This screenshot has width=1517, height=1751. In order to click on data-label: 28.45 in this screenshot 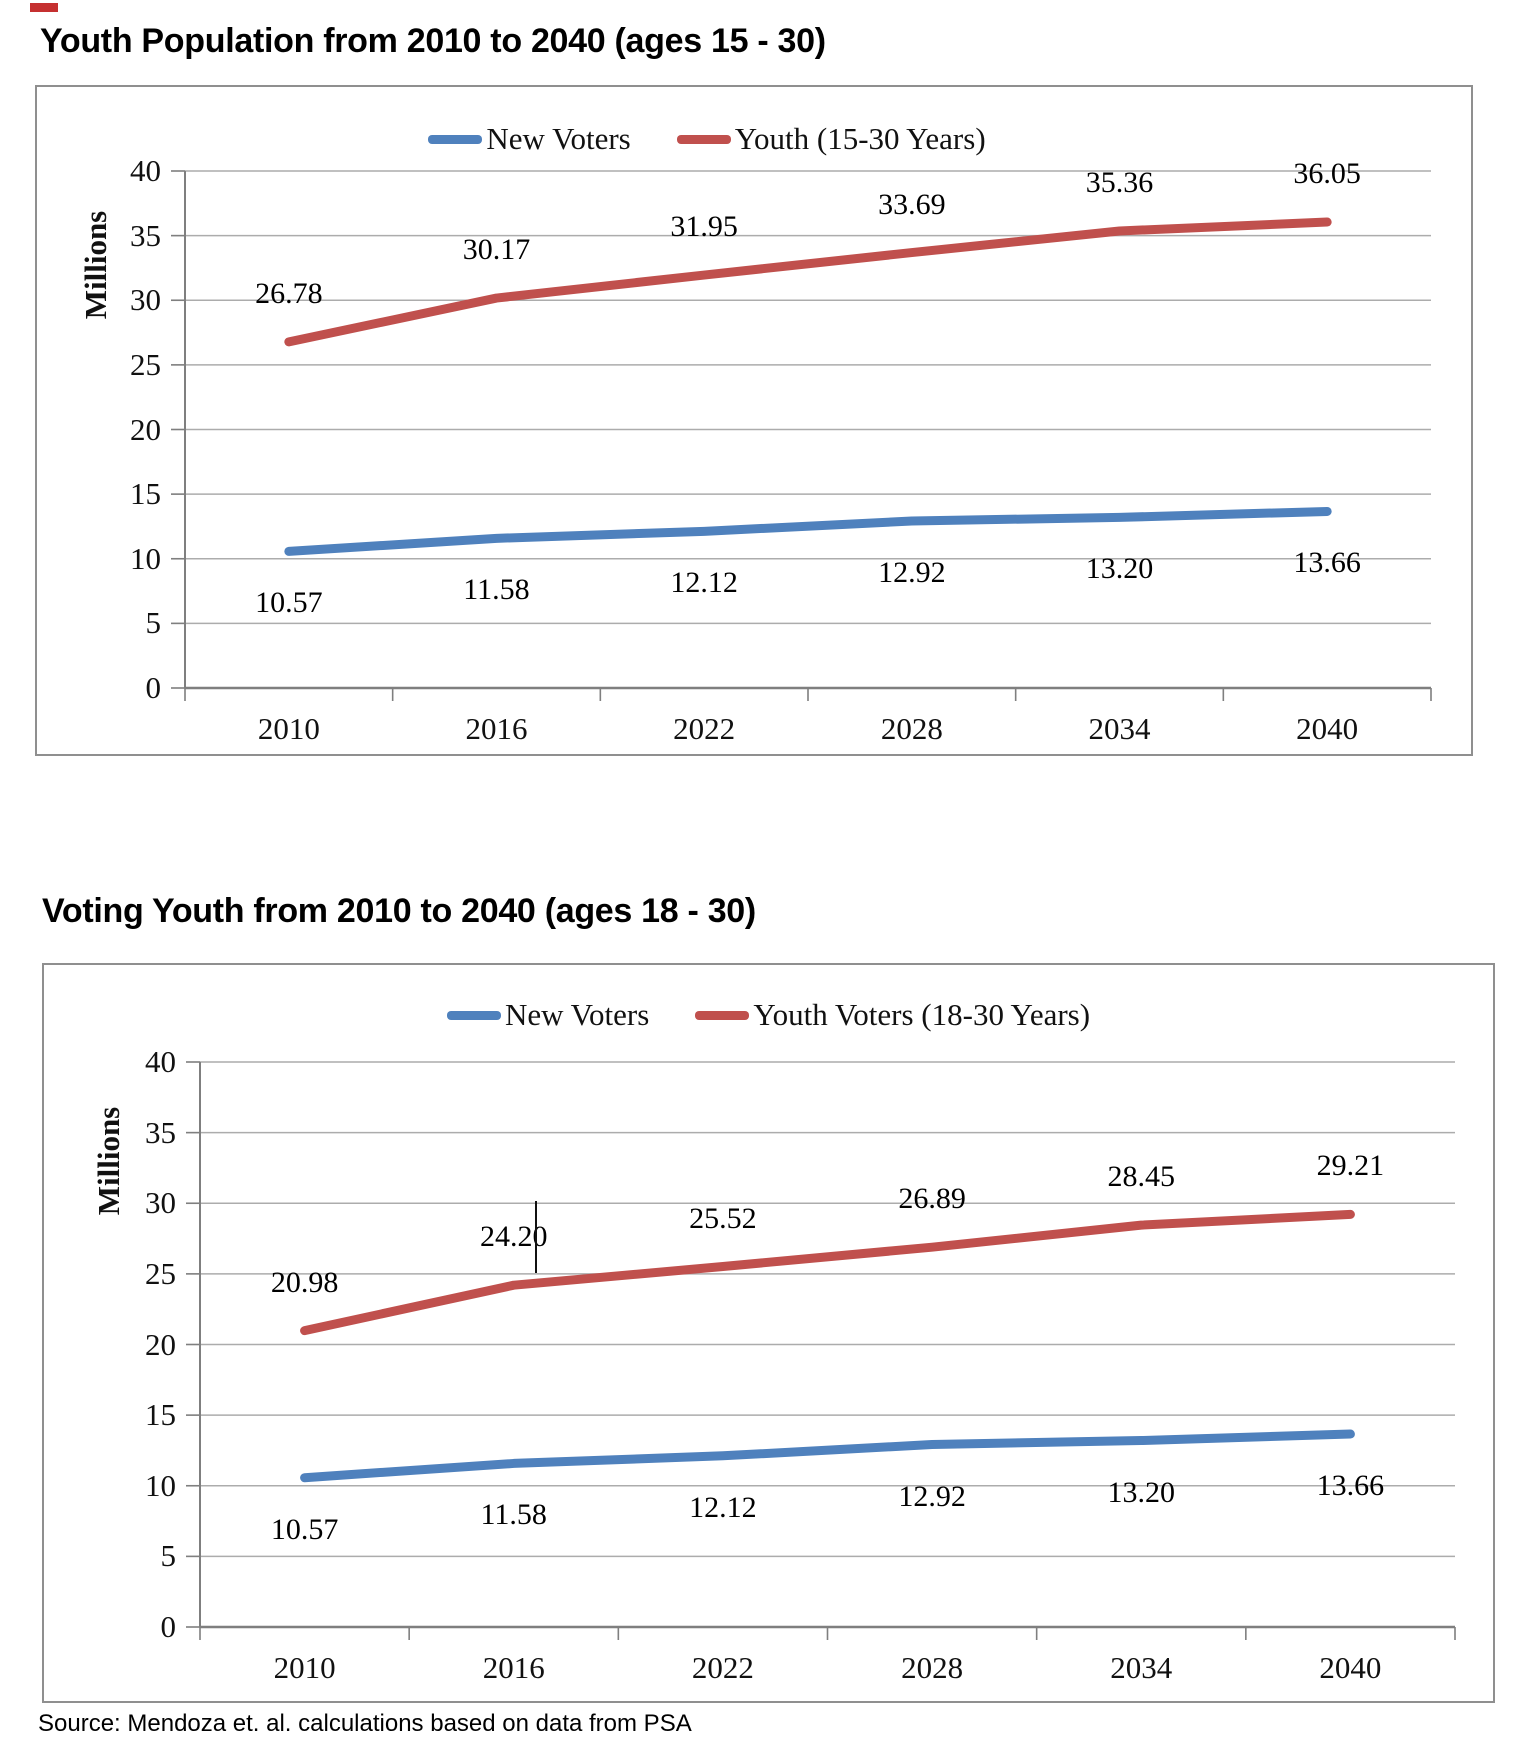, I will do `click(1141, 1177)`.